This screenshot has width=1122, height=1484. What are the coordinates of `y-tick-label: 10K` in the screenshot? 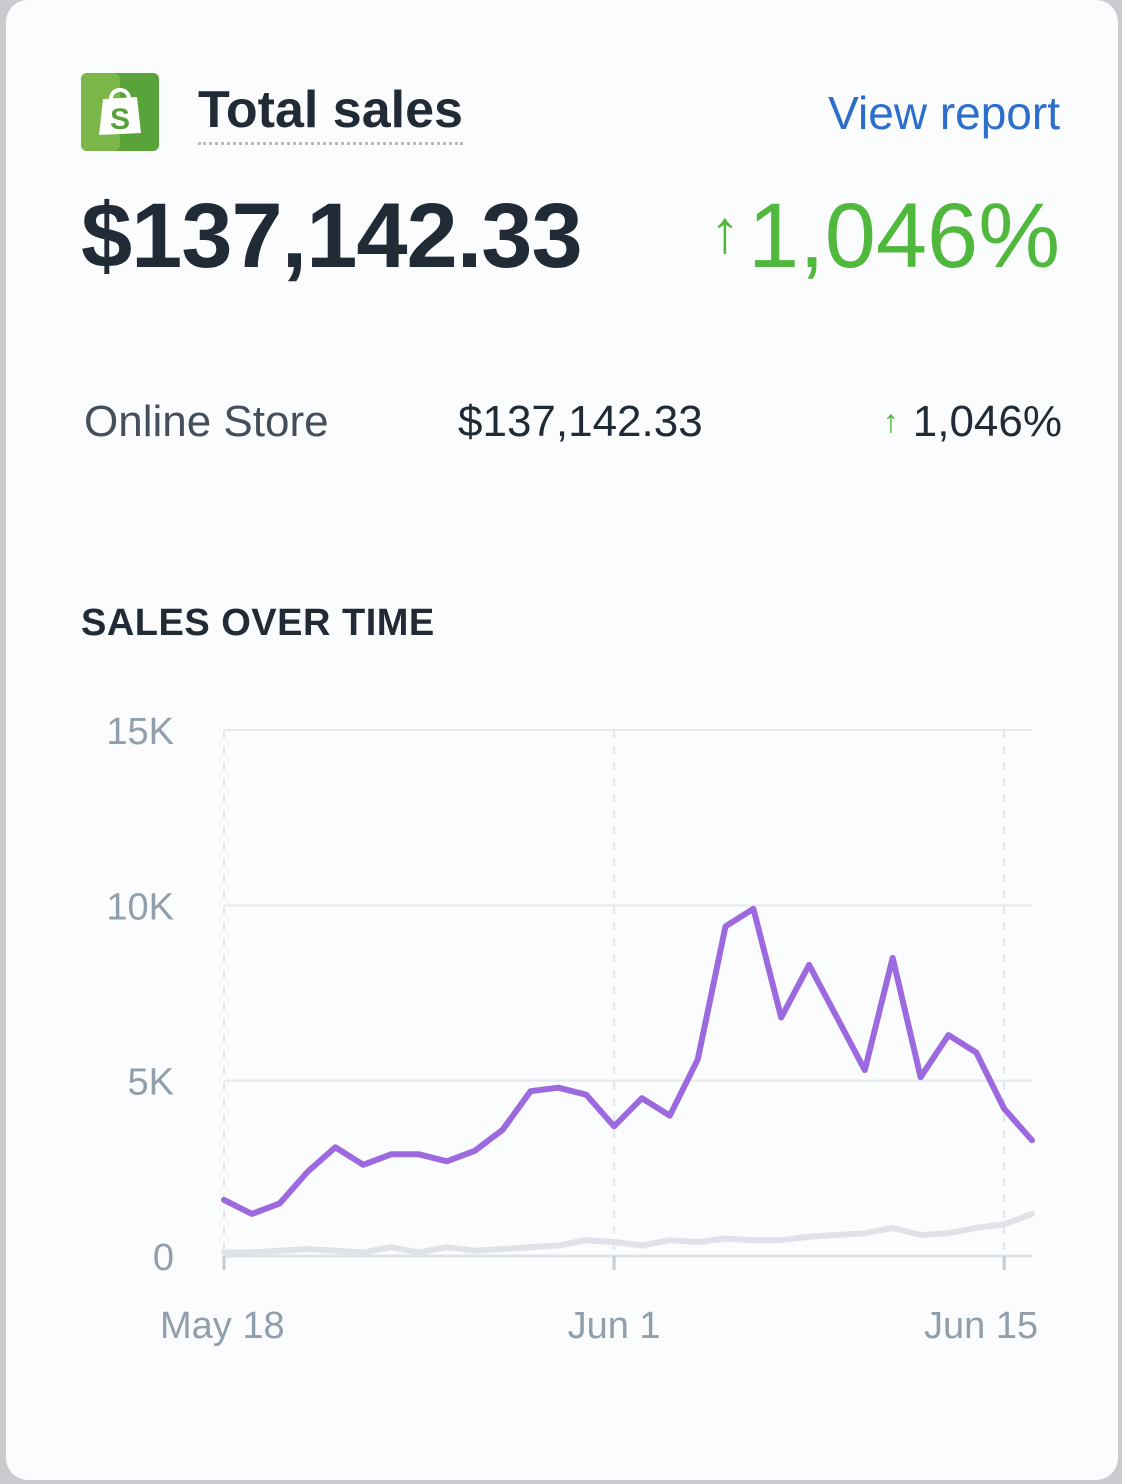 It's located at (140, 907).